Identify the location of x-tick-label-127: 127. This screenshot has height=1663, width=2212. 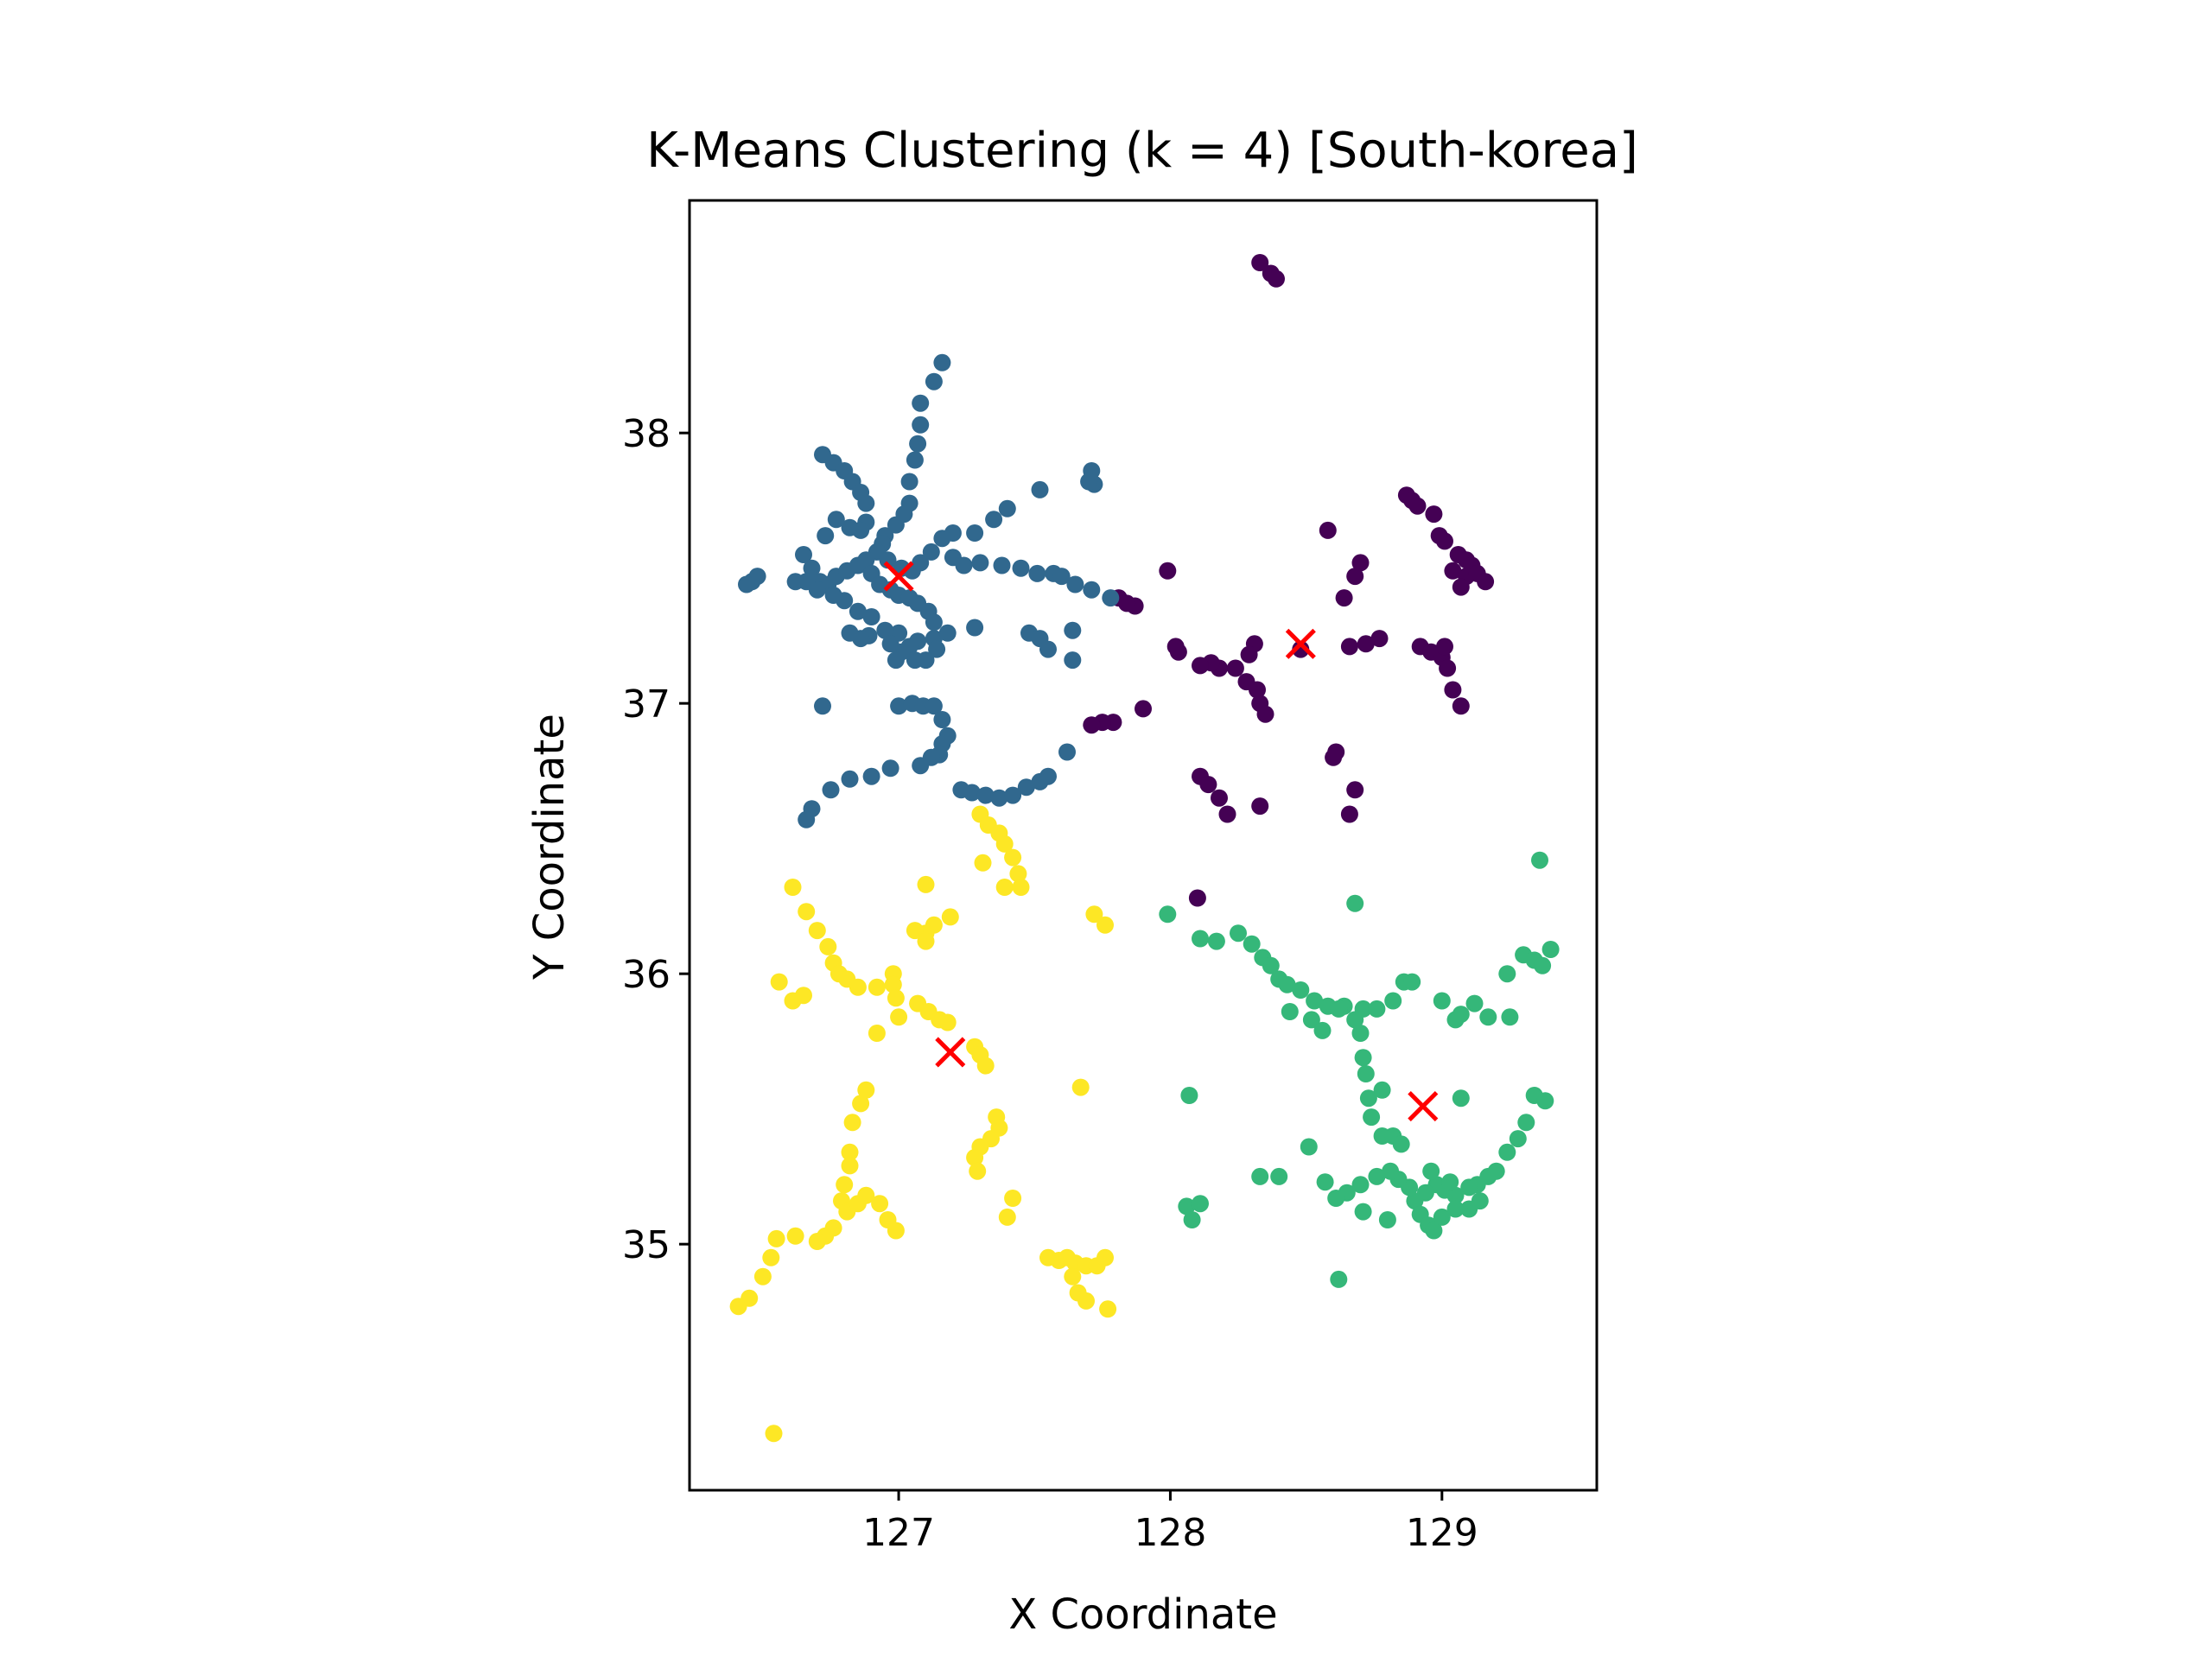
(898, 1533).